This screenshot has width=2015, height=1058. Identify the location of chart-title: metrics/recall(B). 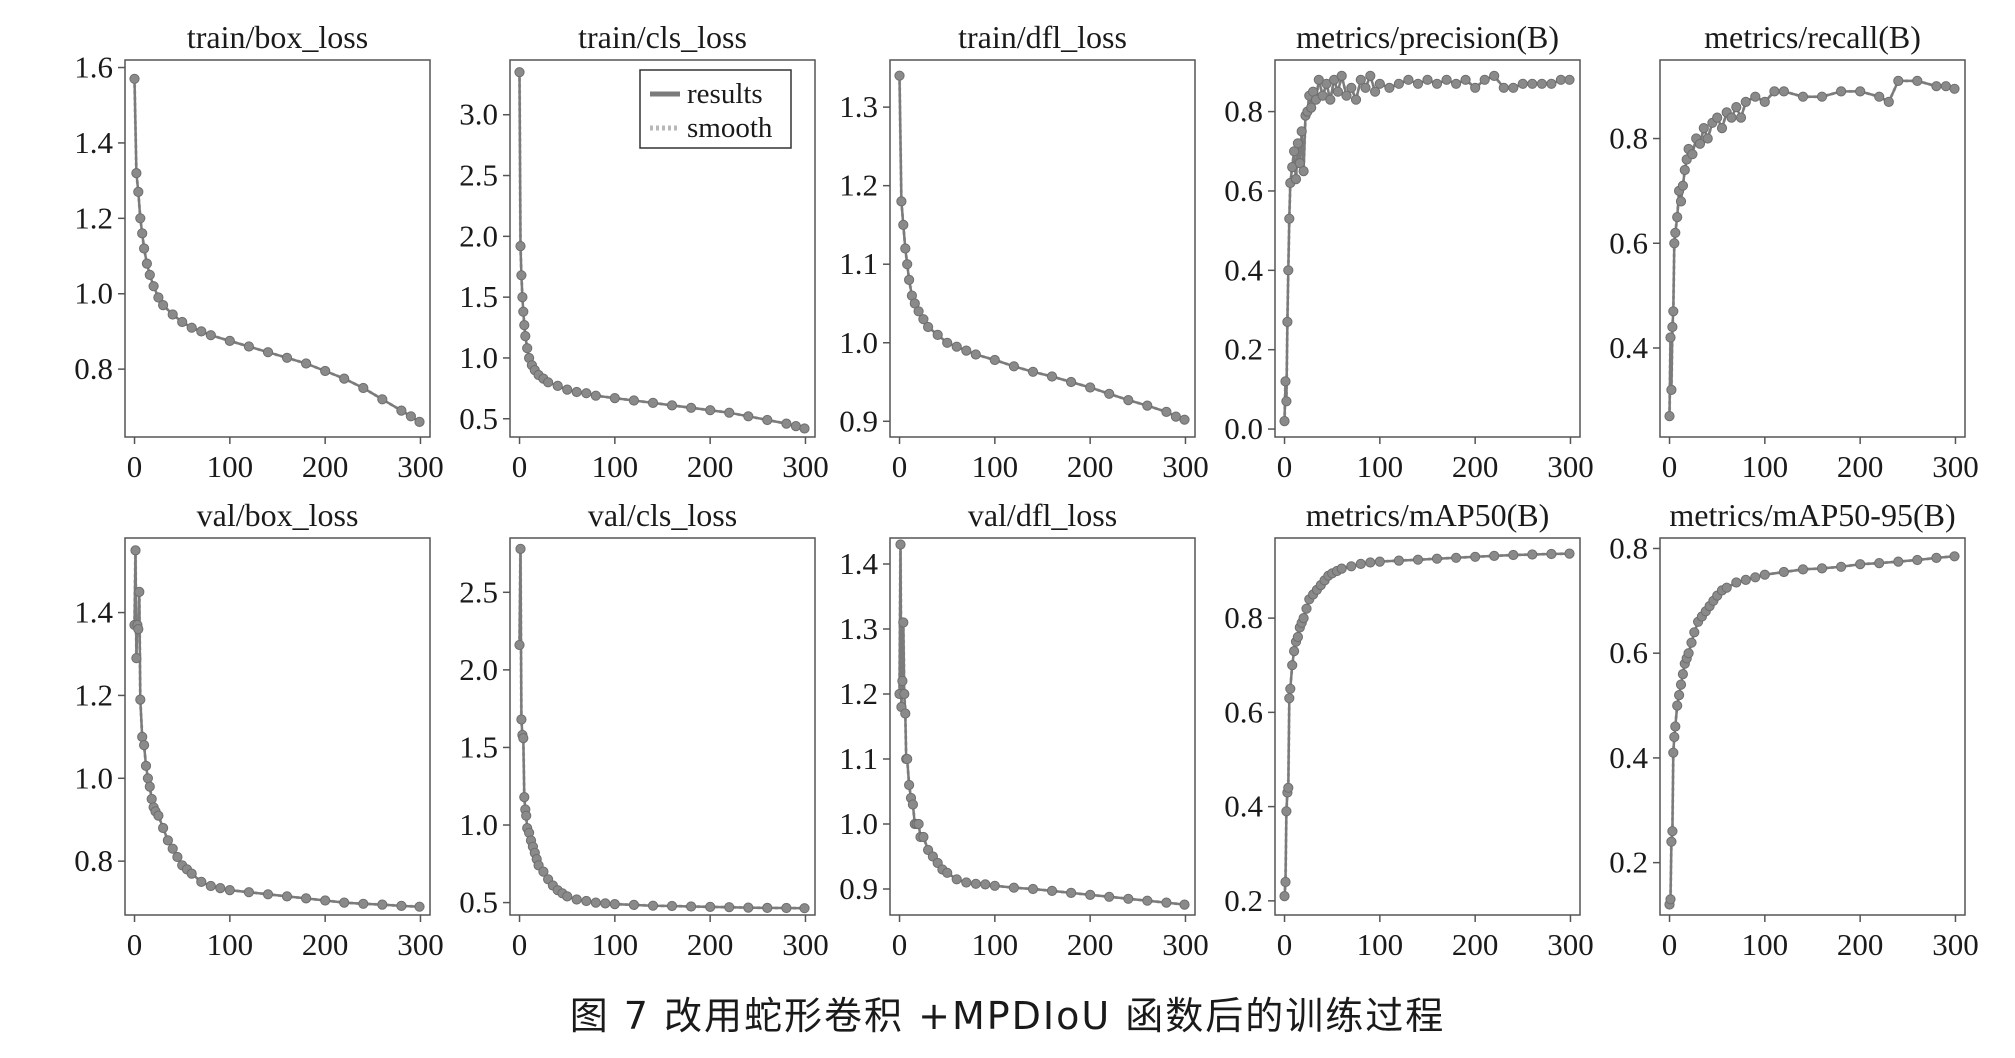
(1812, 37).